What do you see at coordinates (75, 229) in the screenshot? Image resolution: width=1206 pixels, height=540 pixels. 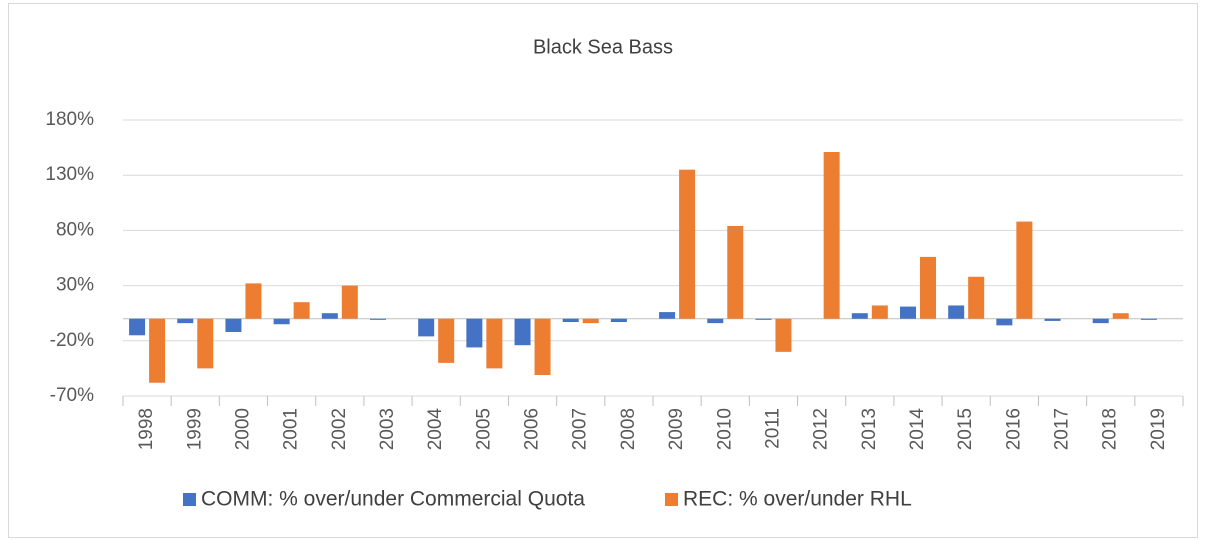 I see `y-tick-label: 80%` at bounding box center [75, 229].